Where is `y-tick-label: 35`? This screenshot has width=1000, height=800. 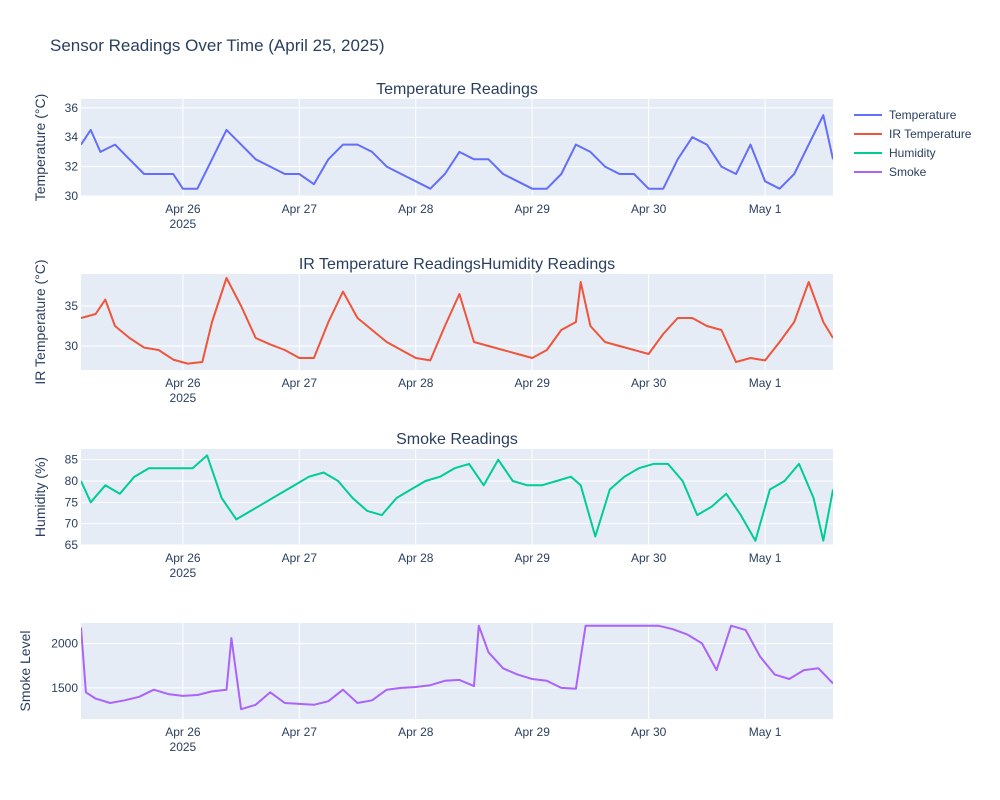 y-tick-label: 35 is located at coordinates (72, 306).